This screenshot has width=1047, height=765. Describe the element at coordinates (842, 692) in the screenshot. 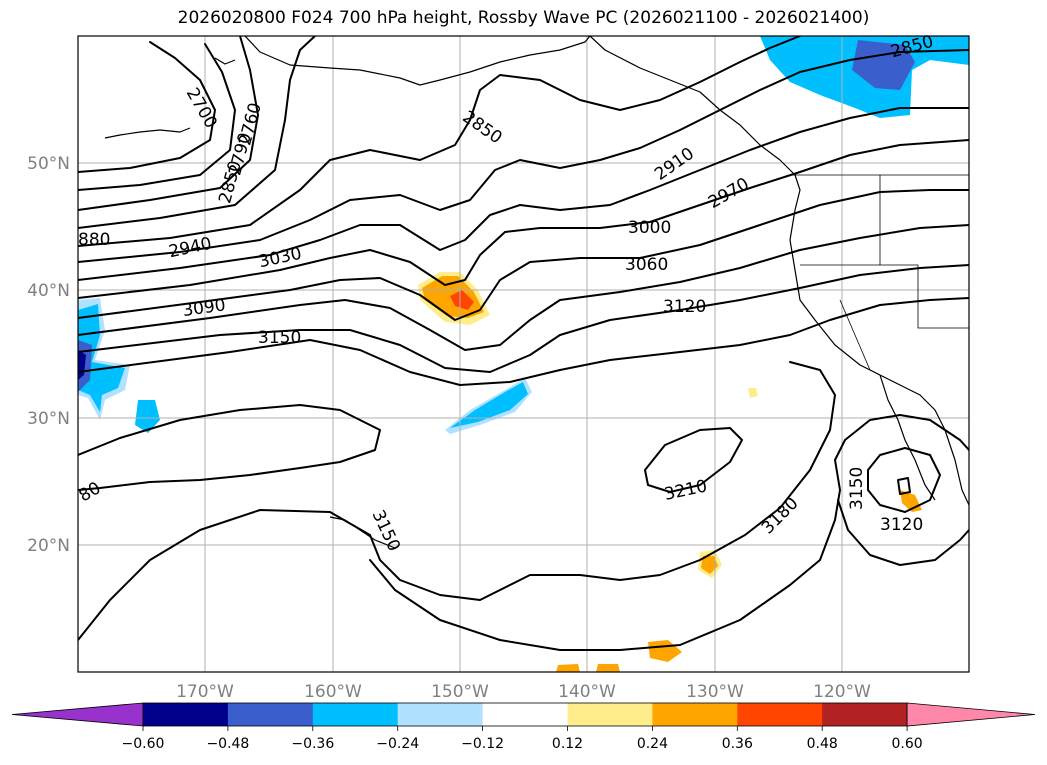

I see `lon-label: 120°W` at that location.